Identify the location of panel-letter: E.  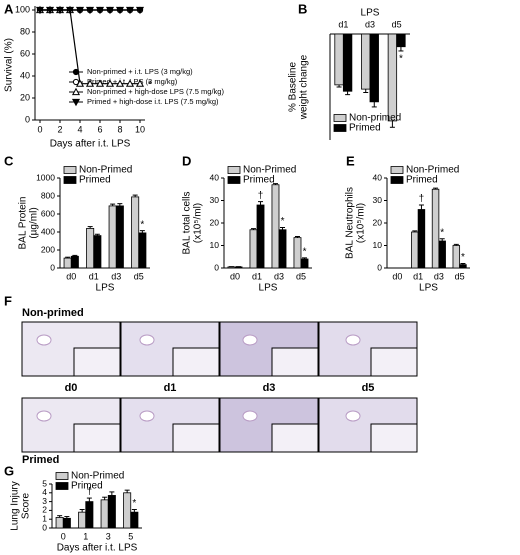
(350, 160).